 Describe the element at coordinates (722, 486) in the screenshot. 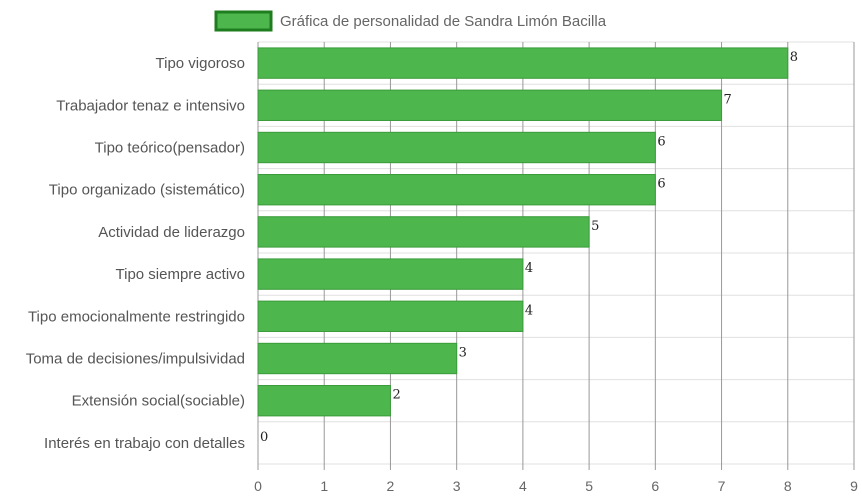

I see `x-tick-label: 7` at that location.